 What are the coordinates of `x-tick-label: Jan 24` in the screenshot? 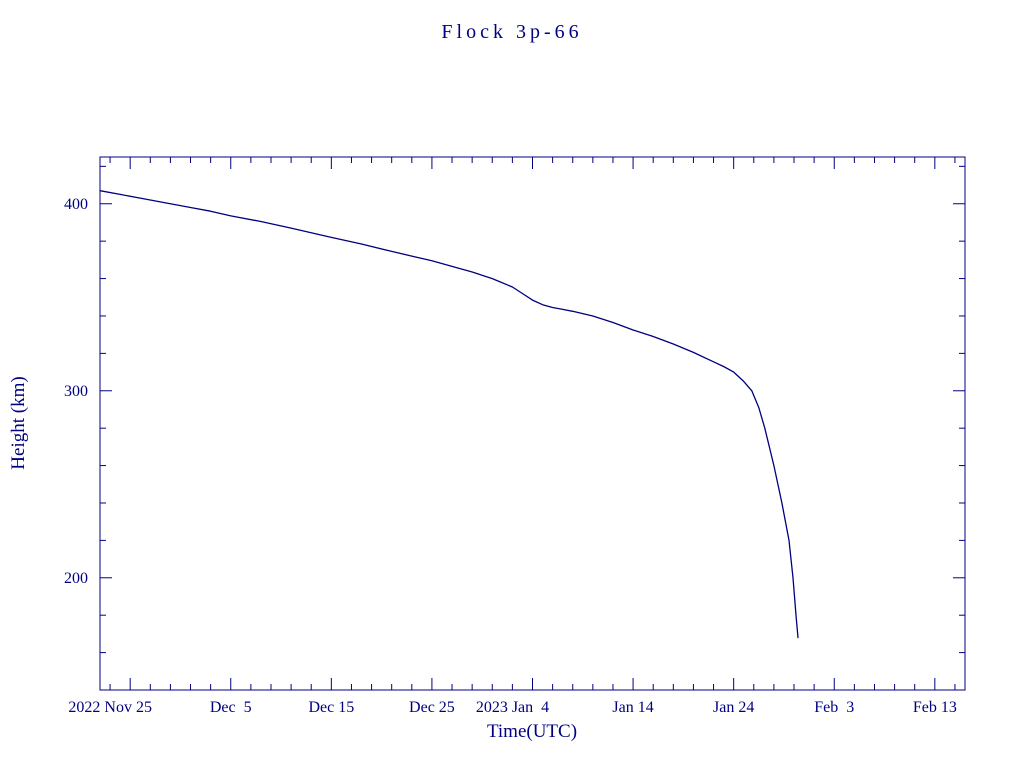 It's located at (733, 707).